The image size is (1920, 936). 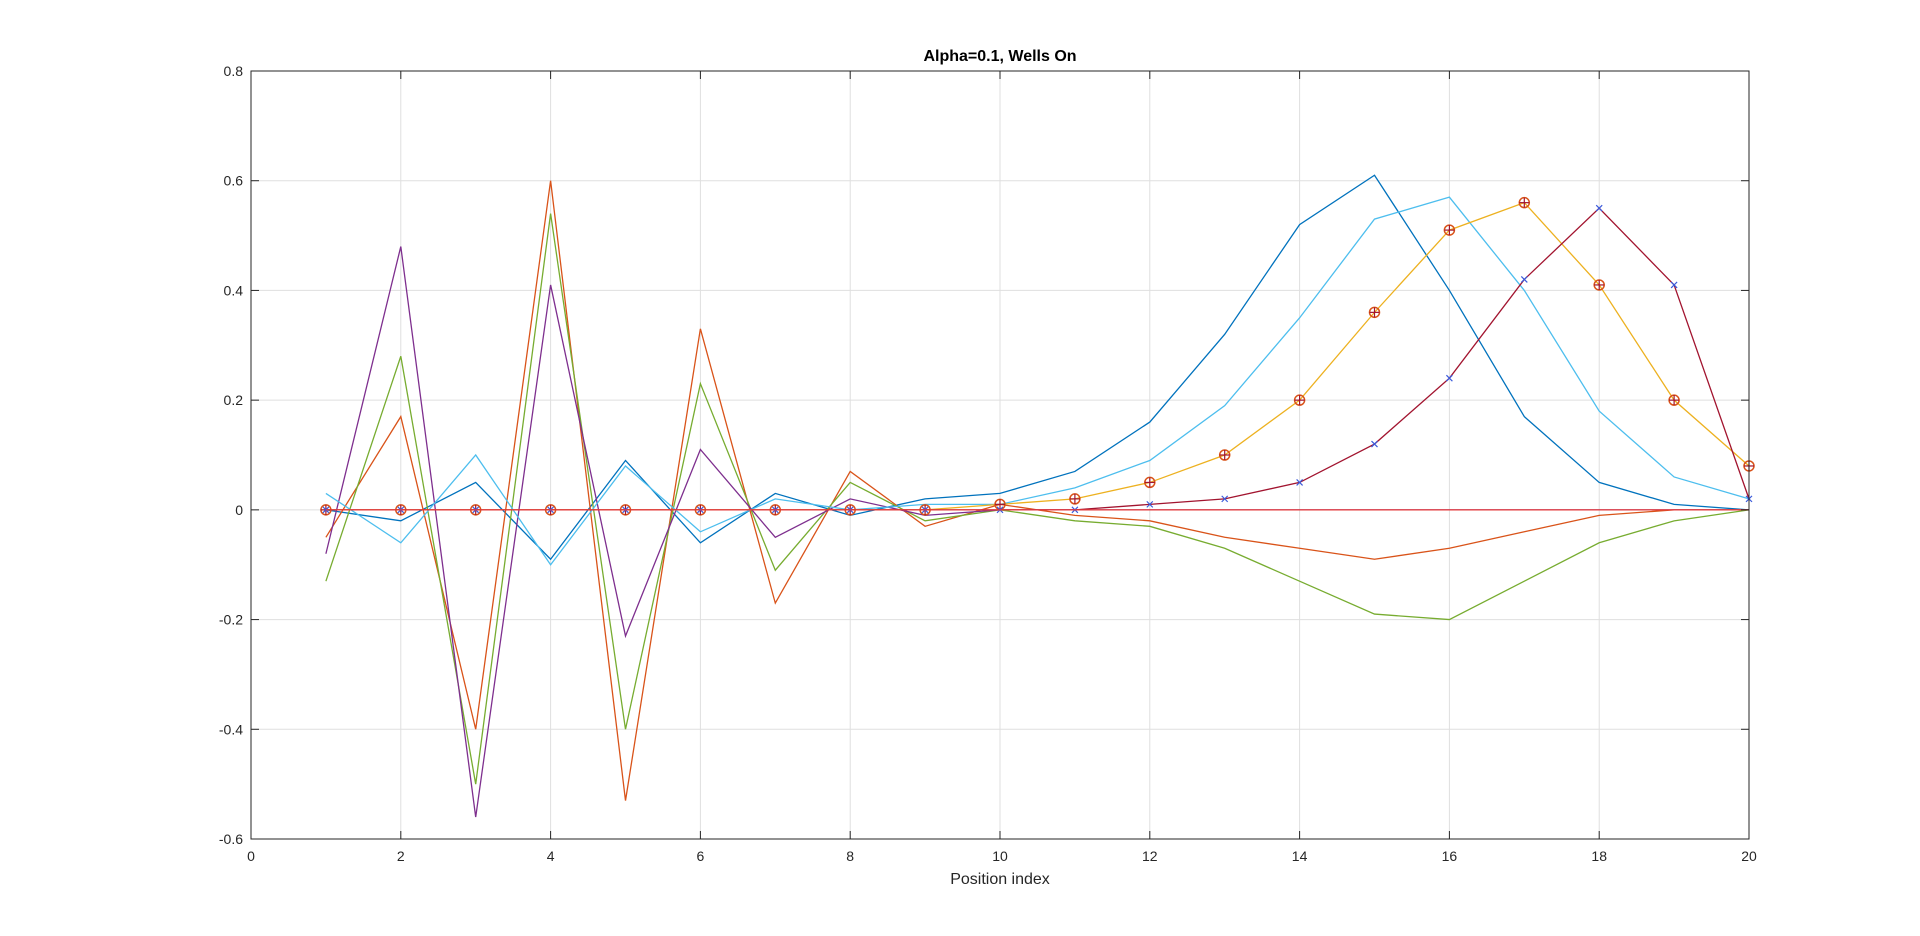 I want to click on x-axis-label: Position index, so click(x=1000, y=879).